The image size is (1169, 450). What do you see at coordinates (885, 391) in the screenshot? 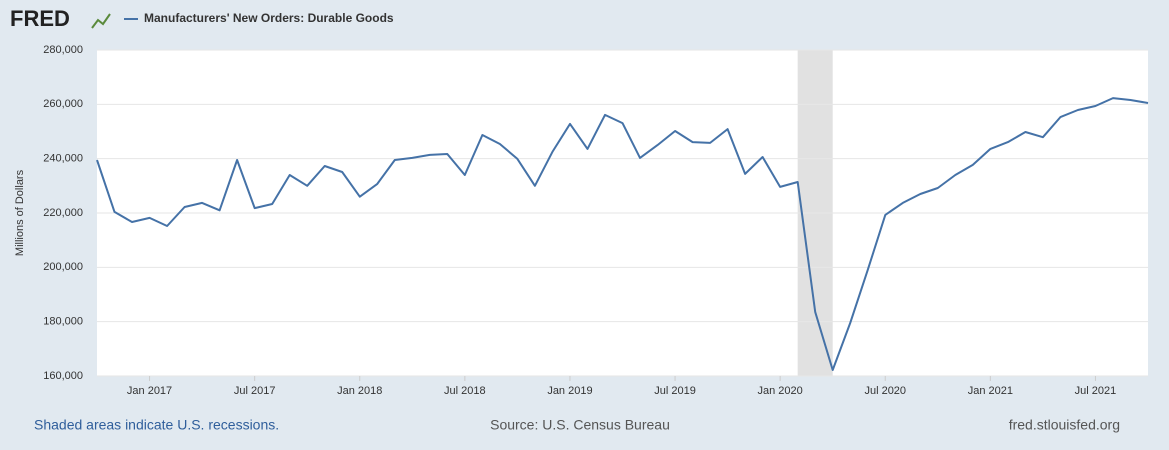
I see `x-tick-label: Jul 2020` at bounding box center [885, 391].